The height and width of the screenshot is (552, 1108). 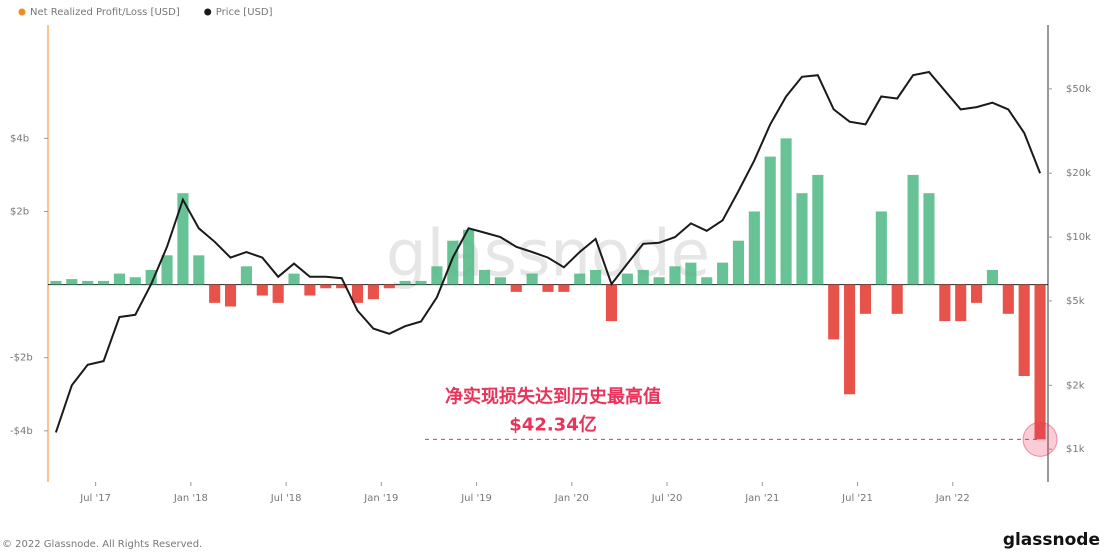 I want to click on logo: glassnode, so click(x=1051, y=540).